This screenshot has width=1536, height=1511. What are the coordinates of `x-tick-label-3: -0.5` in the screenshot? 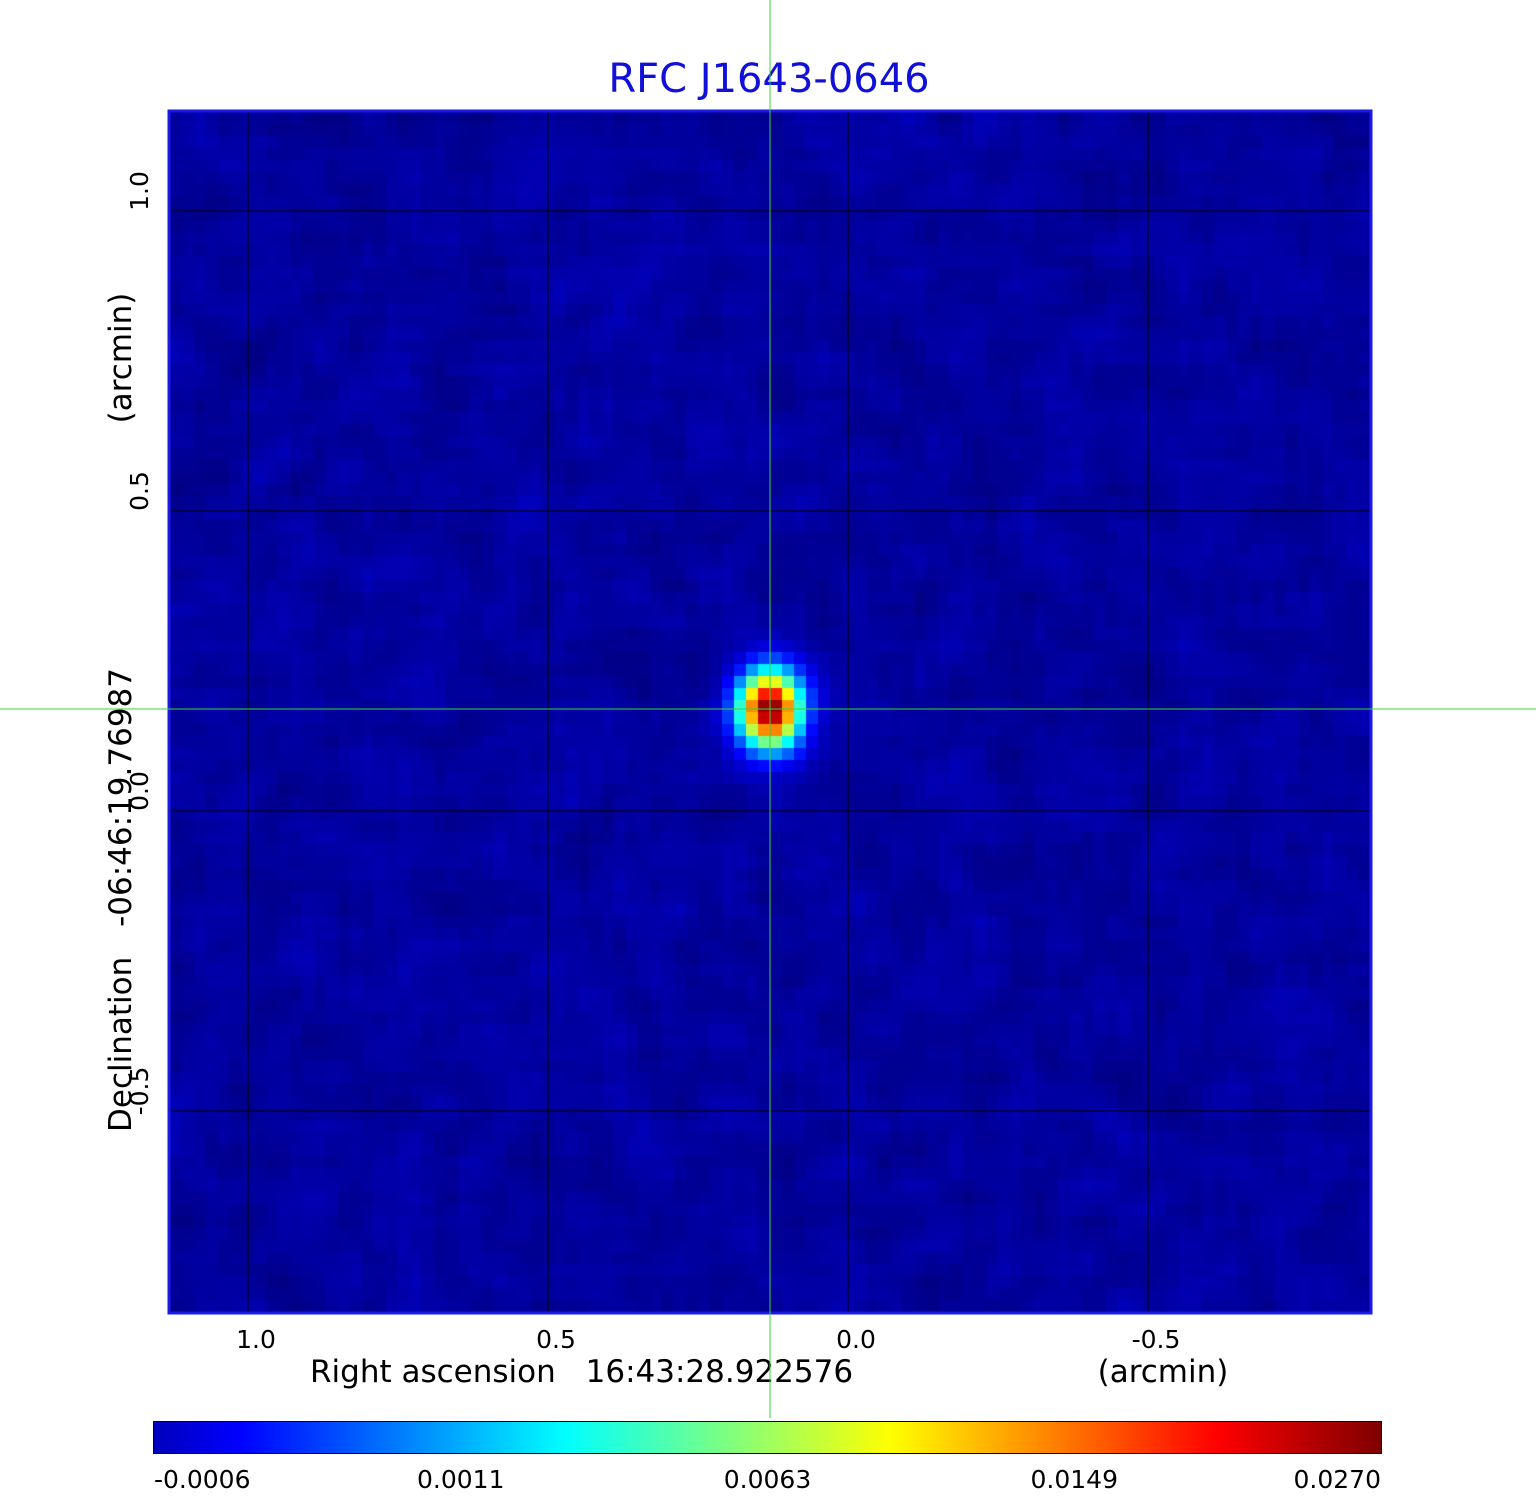 It's located at (1156, 1339).